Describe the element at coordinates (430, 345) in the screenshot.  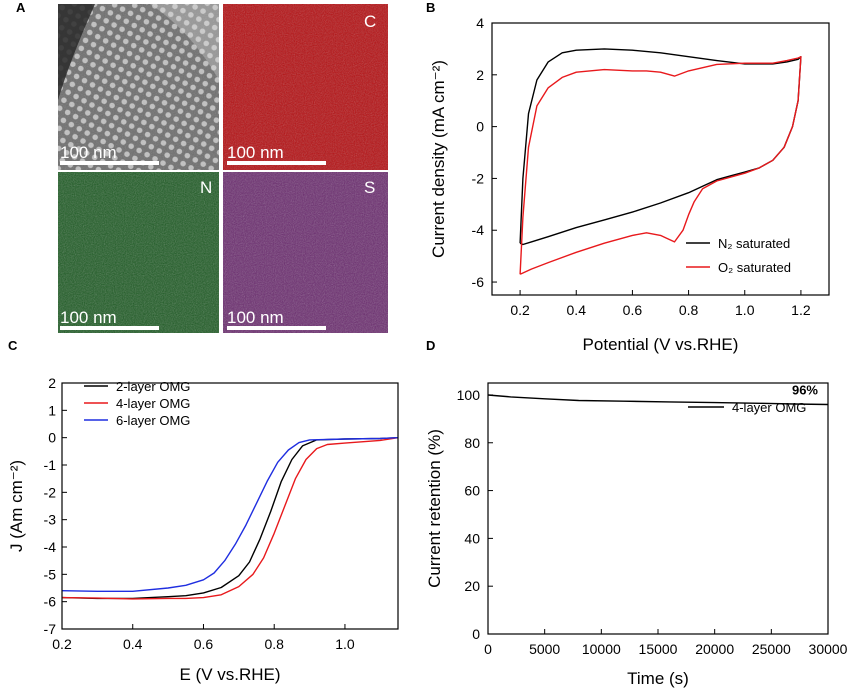
I see `panel-d-label: D` at that location.